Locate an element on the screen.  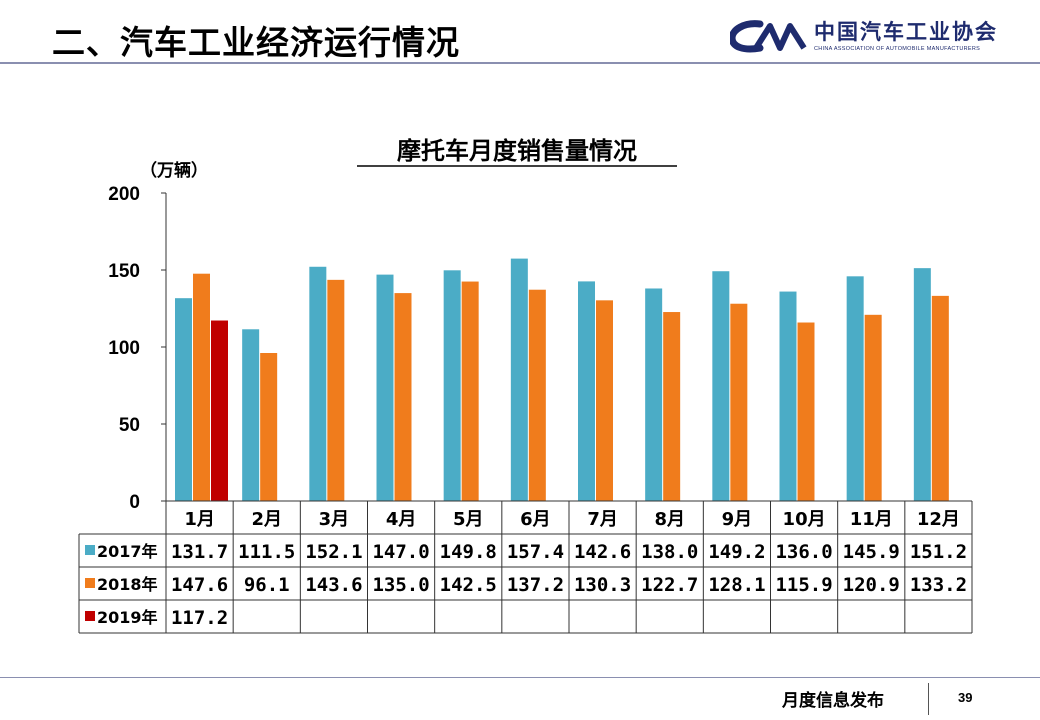
x-tick-label: 11月 is located at coordinates (871, 519).